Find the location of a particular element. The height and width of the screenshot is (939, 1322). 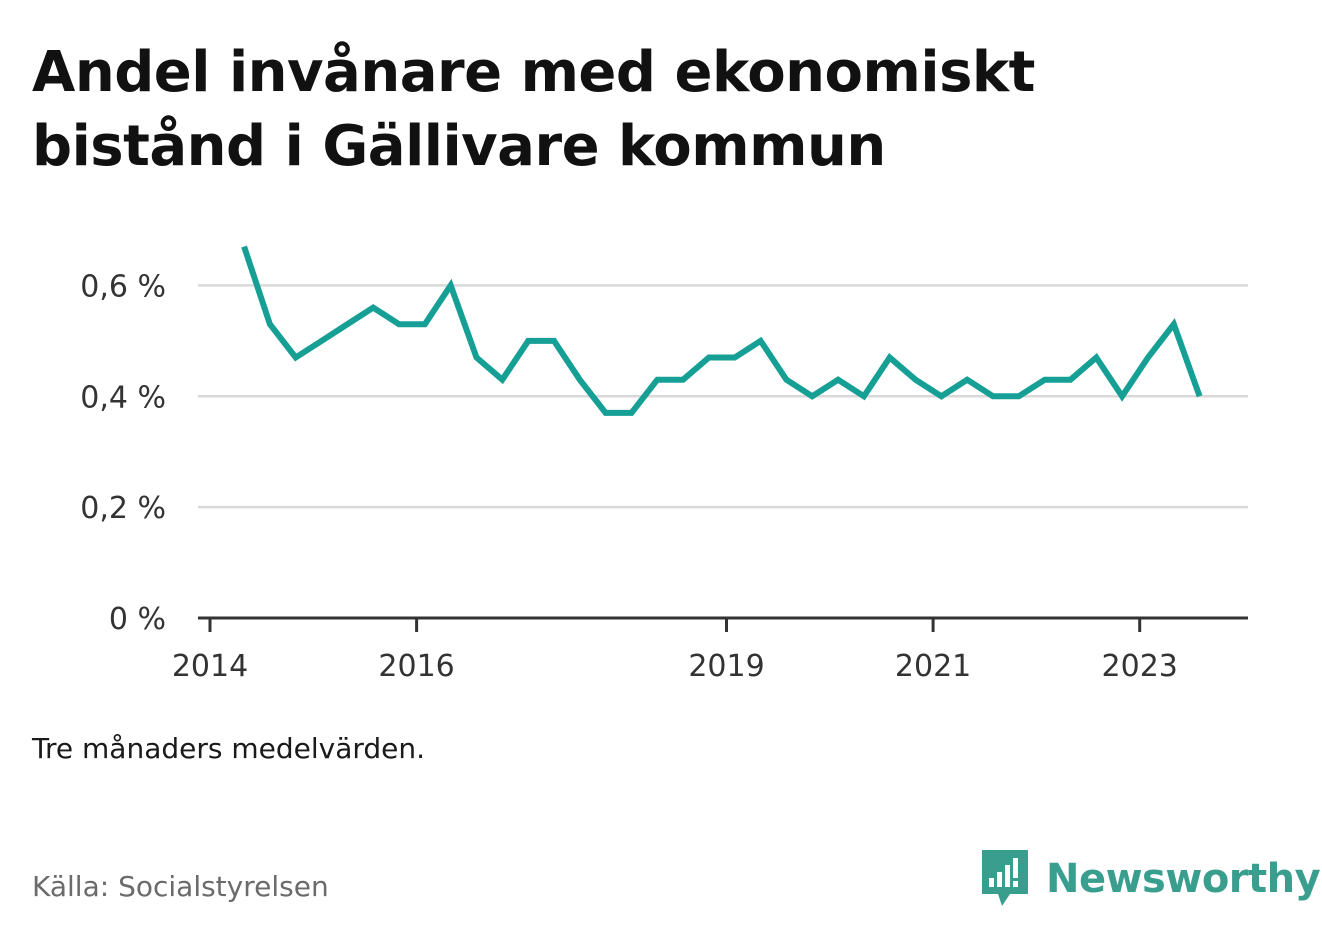

y-tick-label: 0,6 % is located at coordinates (123, 286).